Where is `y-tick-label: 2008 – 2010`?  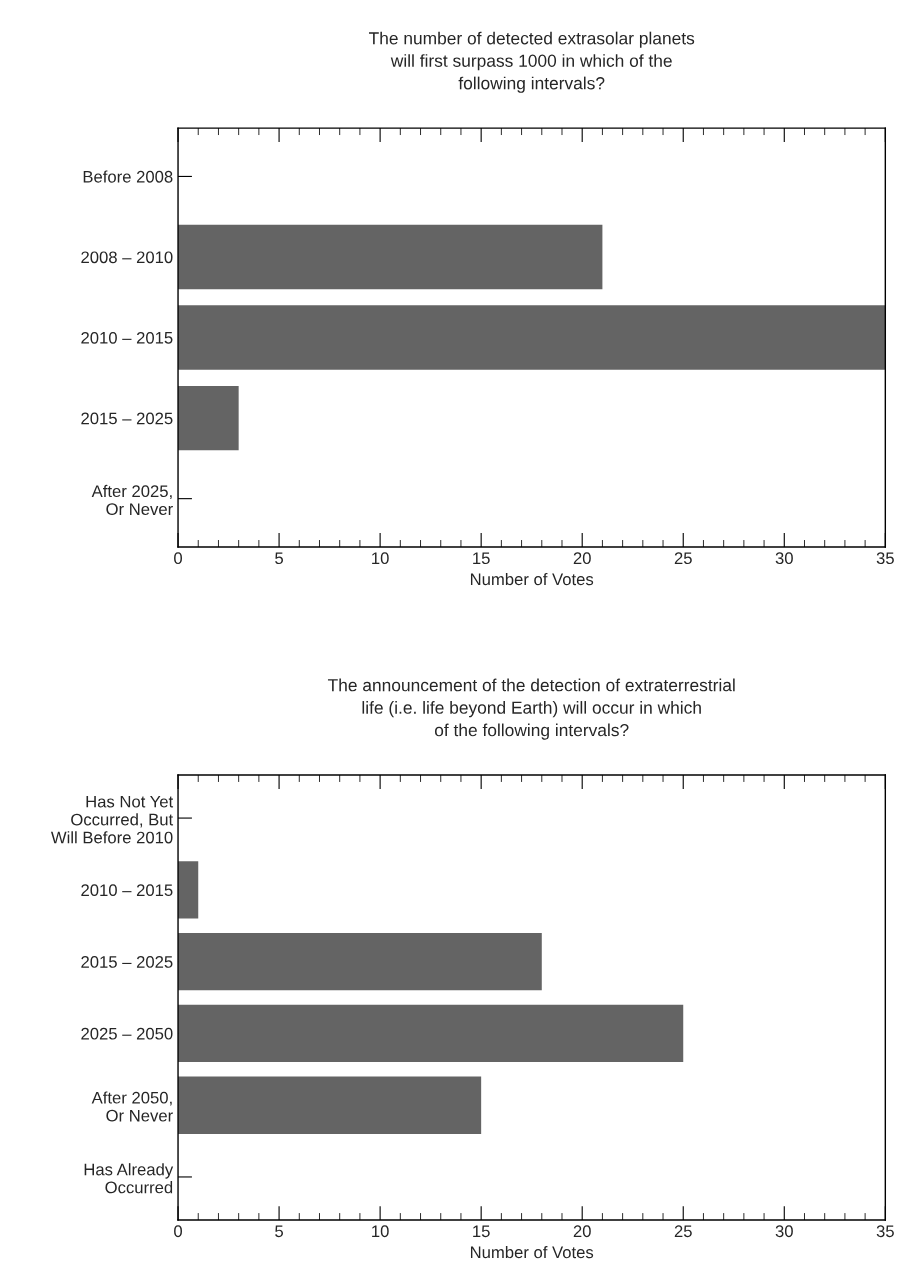 y-tick-label: 2008 – 2010 is located at coordinates (127, 257).